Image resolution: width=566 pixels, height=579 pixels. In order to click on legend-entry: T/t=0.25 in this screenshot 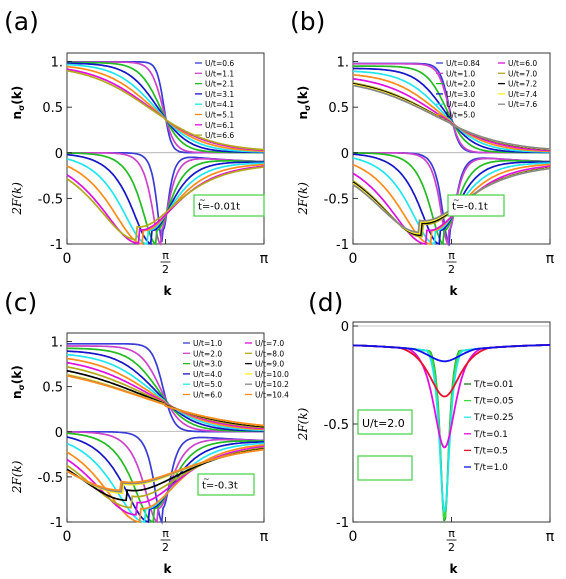, I will do `click(493, 418)`.